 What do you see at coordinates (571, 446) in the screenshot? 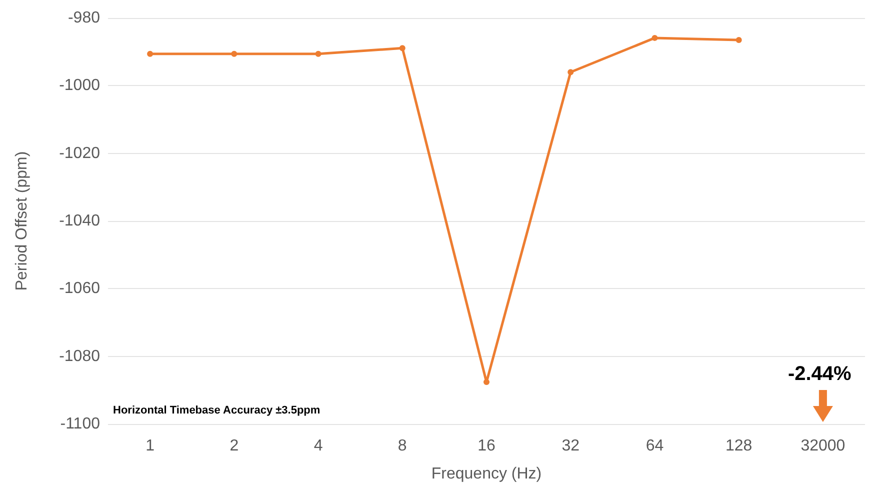
I see `x-tick-label: 32` at bounding box center [571, 446].